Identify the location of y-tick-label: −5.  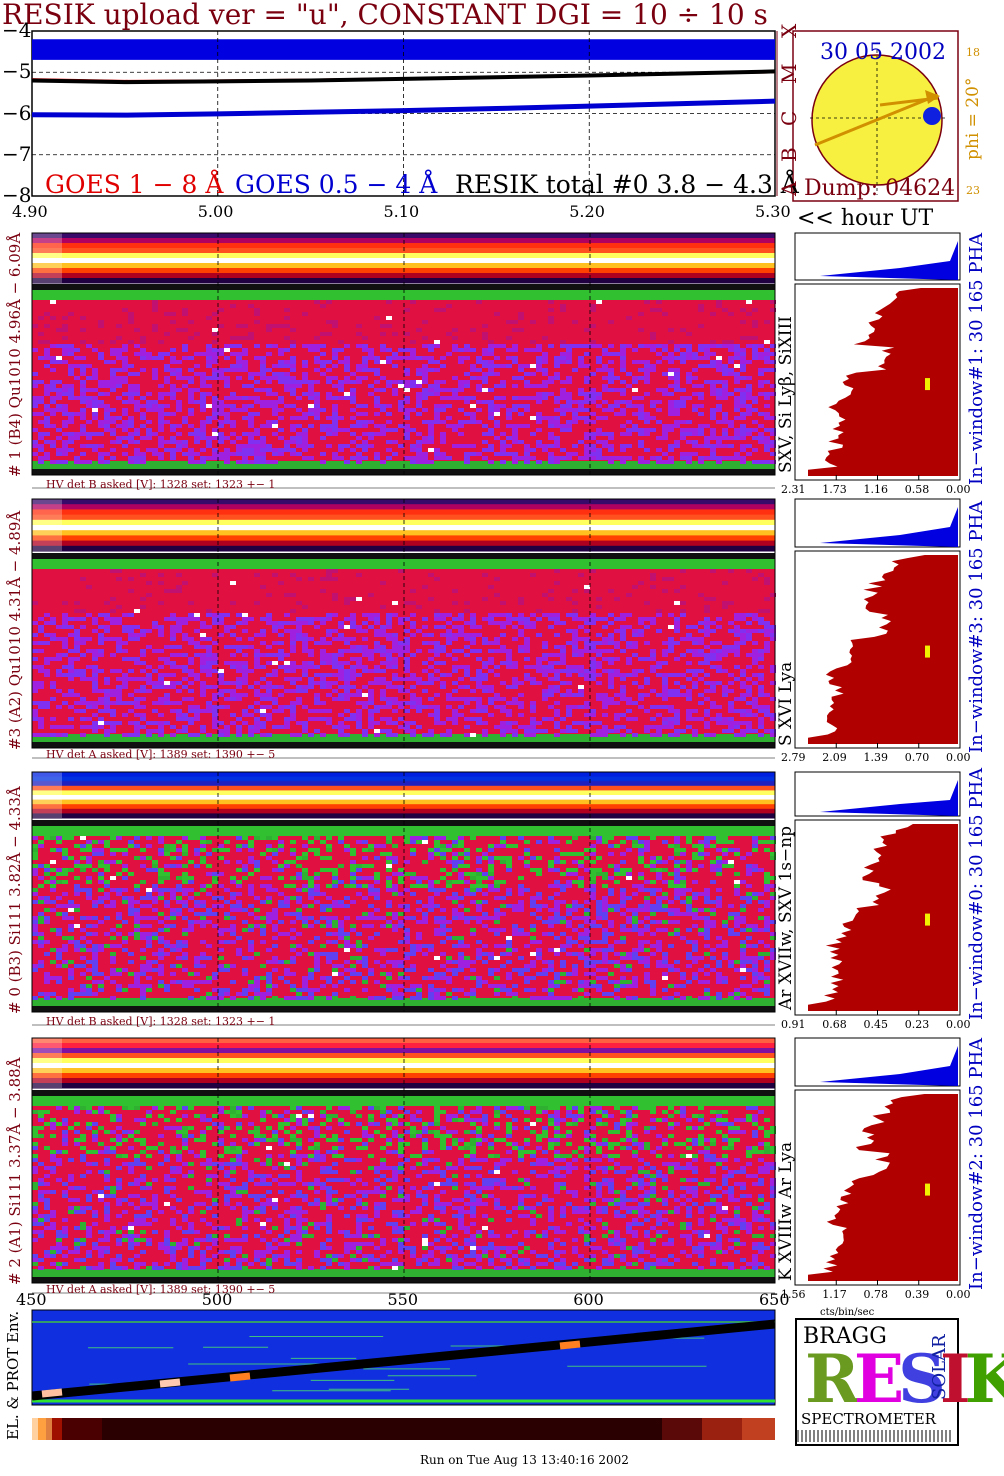
(17, 71).